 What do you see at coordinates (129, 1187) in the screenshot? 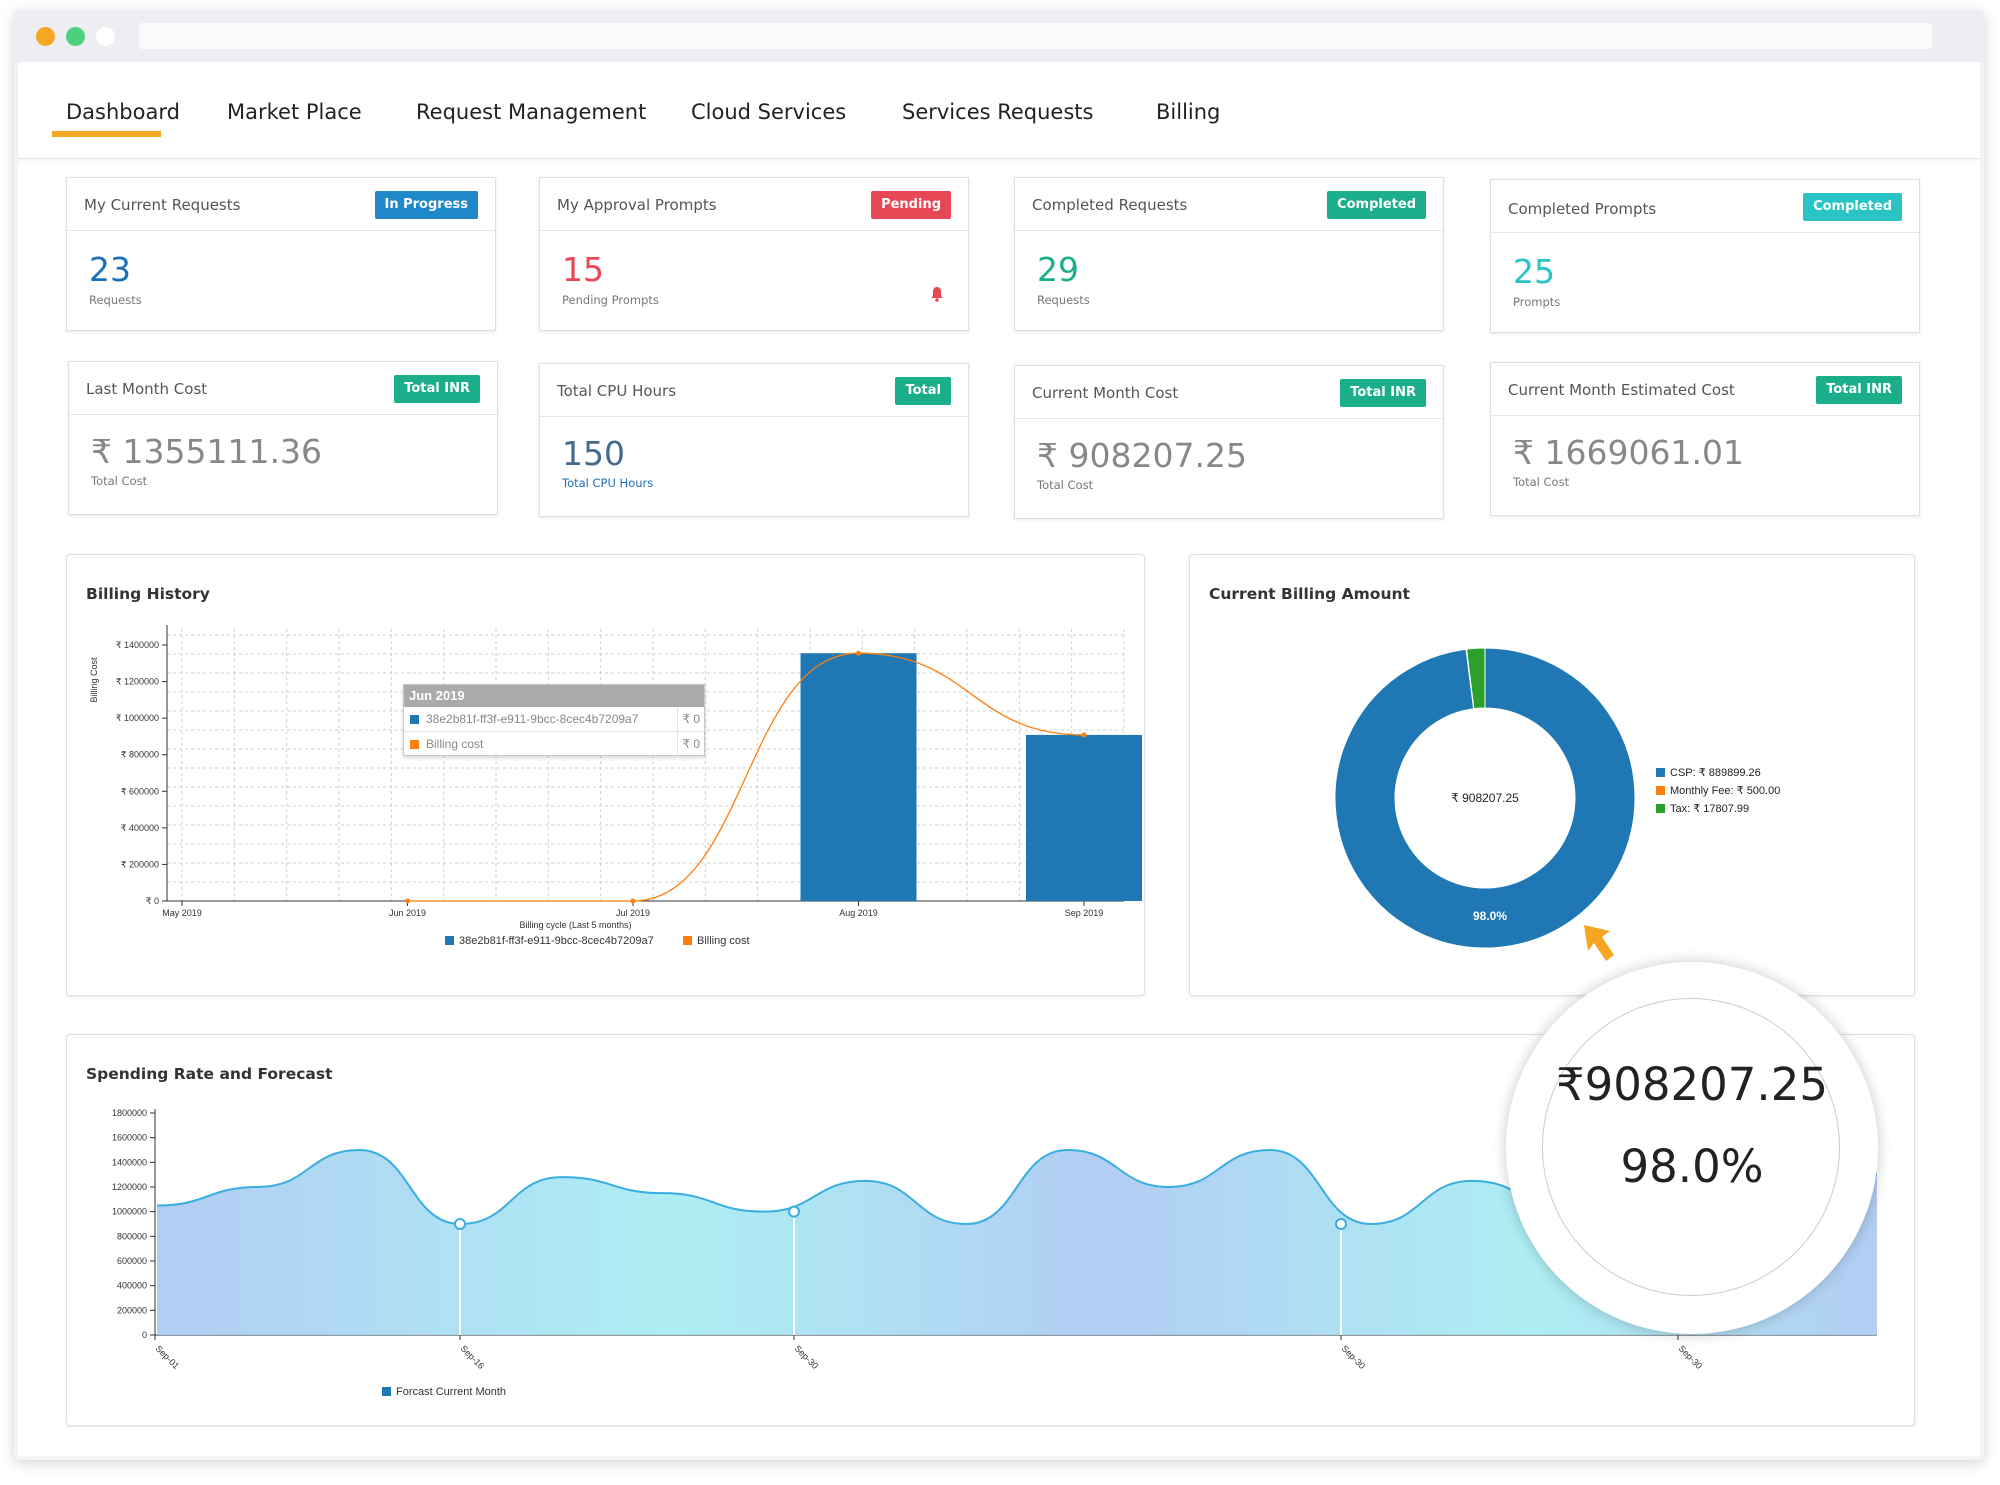
I see `y-tick-label: 1200000` at bounding box center [129, 1187].